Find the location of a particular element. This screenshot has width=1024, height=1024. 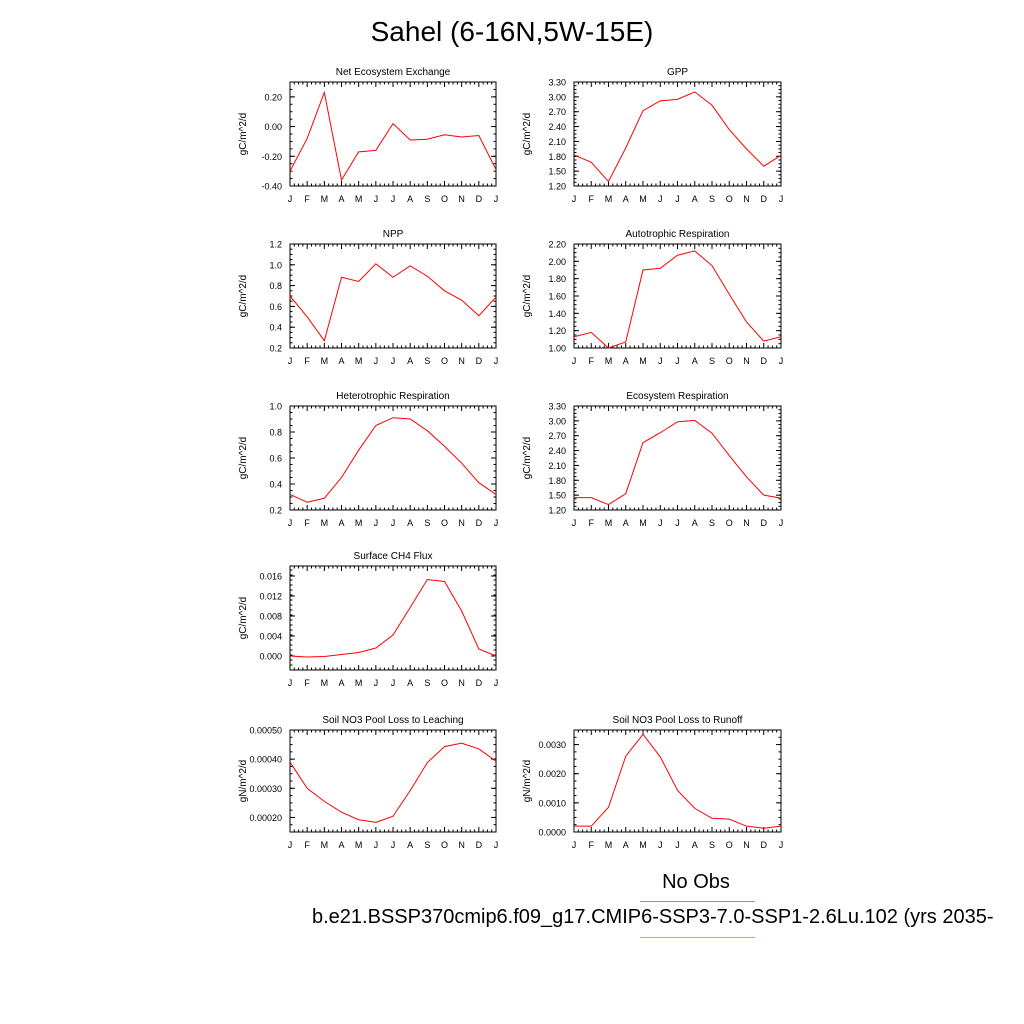

y-tick-label: 0.00 is located at coordinates (273, 127).